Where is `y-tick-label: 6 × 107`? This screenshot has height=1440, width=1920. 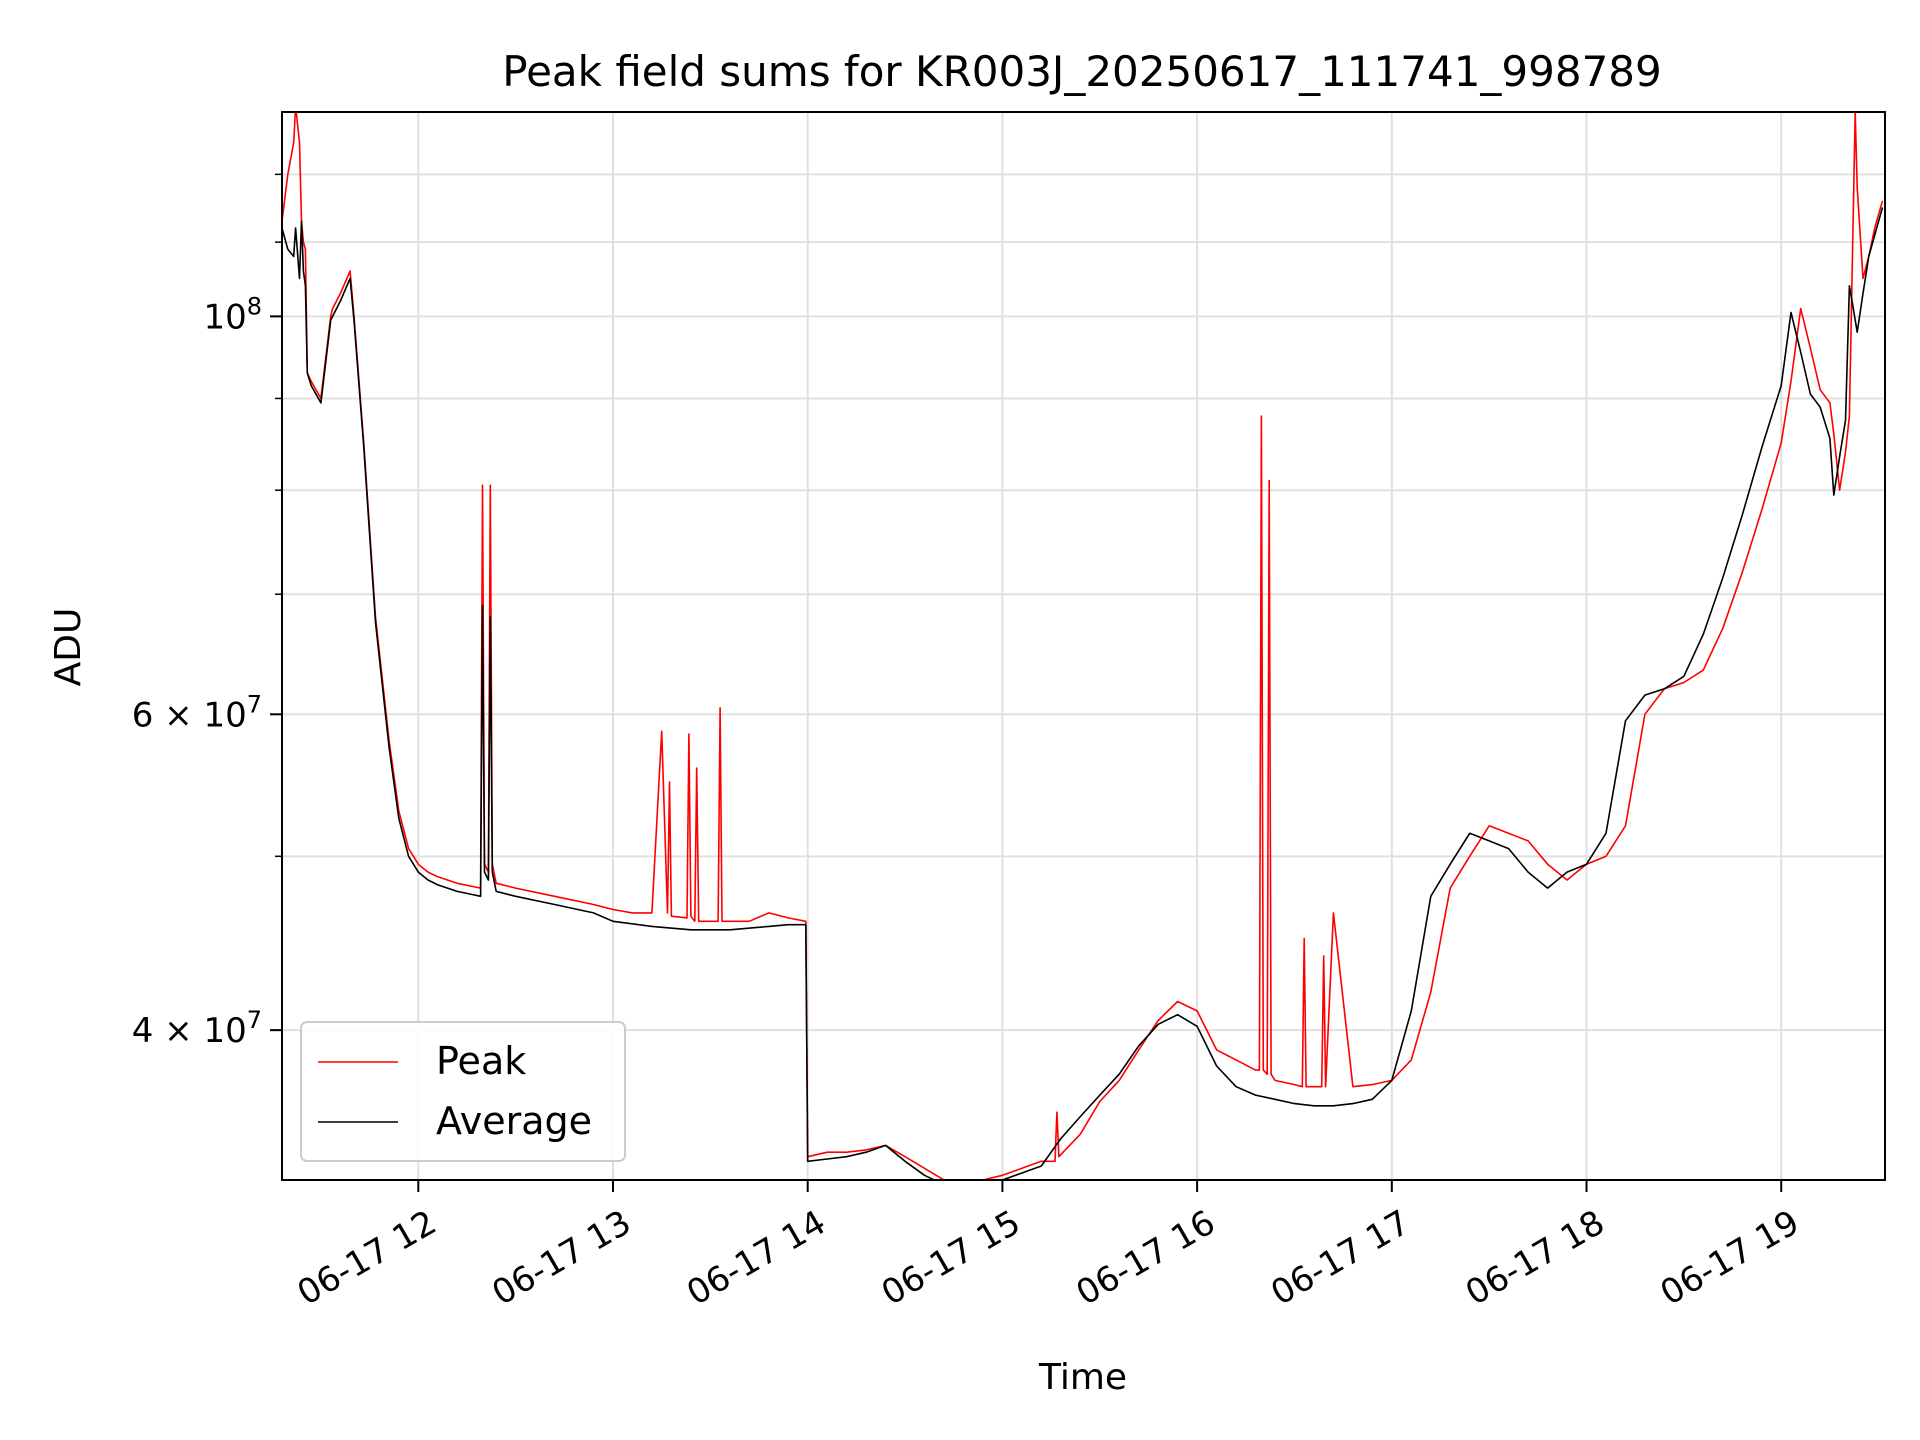 y-tick-label: 6 × 107 is located at coordinates (197, 712).